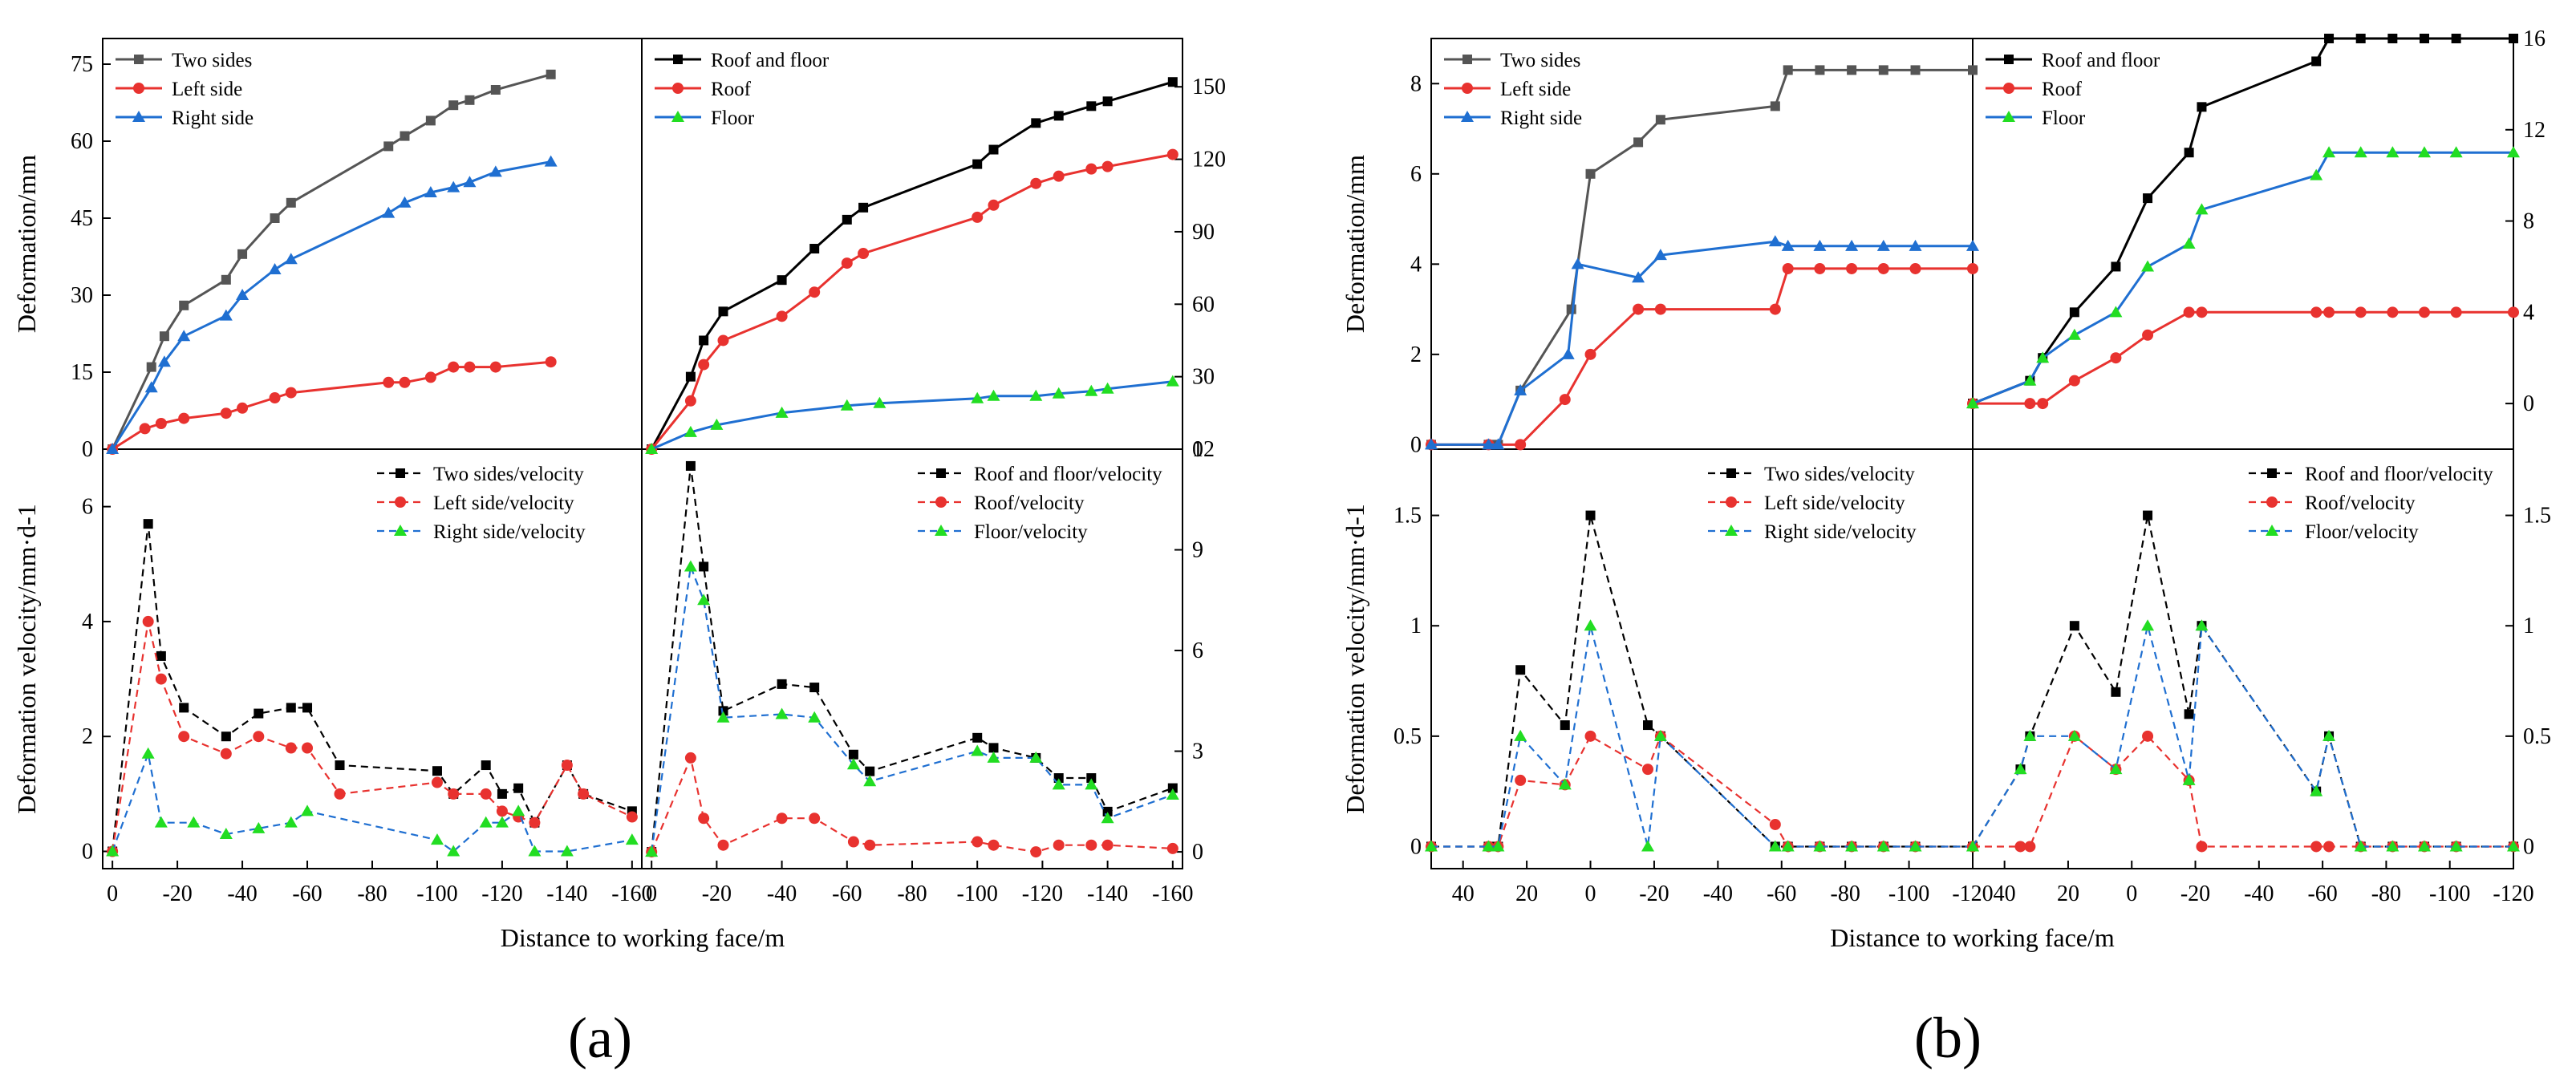 The image size is (2576, 1086). Describe the element at coordinates (566, 893) in the screenshot. I see `x-tick-label: -140` at that location.